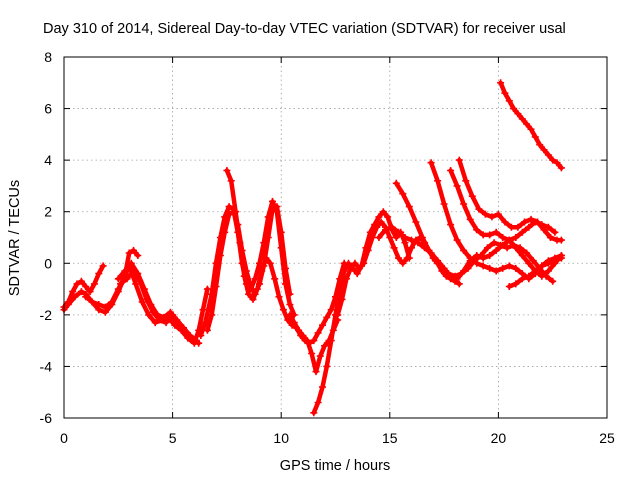  What do you see at coordinates (281, 438) in the screenshot?
I see `x-tick-label: 10` at bounding box center [281, 438].